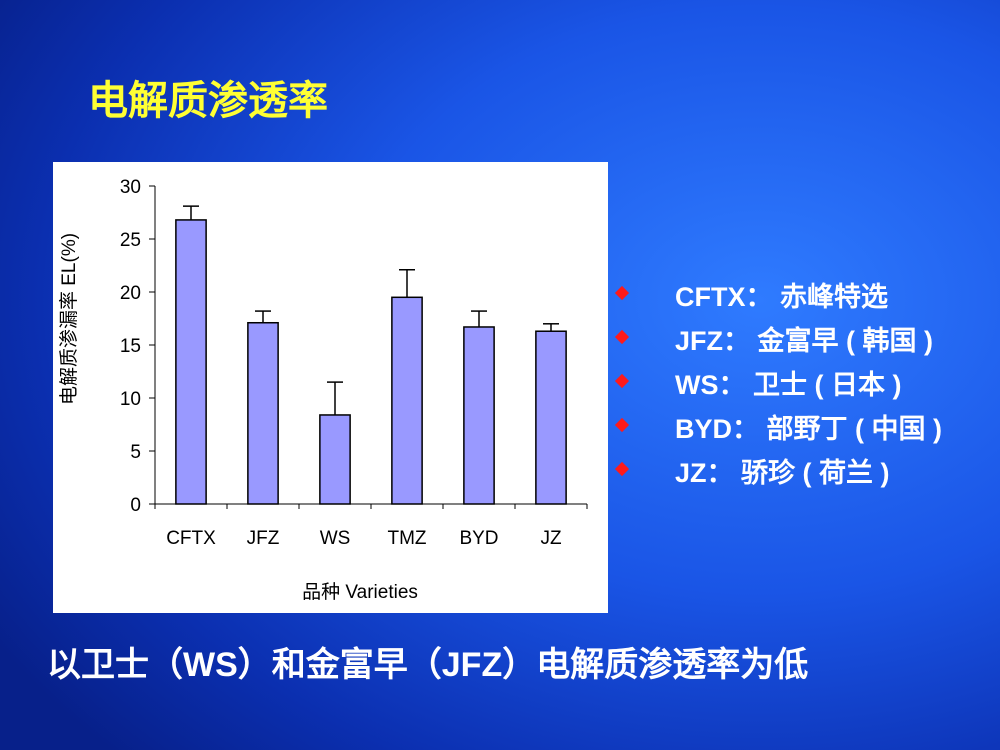 This screenshot has height=750, width=1000. I want to click on variety-item: WS： 卫士 ( 日本 ), so click(777, 388).